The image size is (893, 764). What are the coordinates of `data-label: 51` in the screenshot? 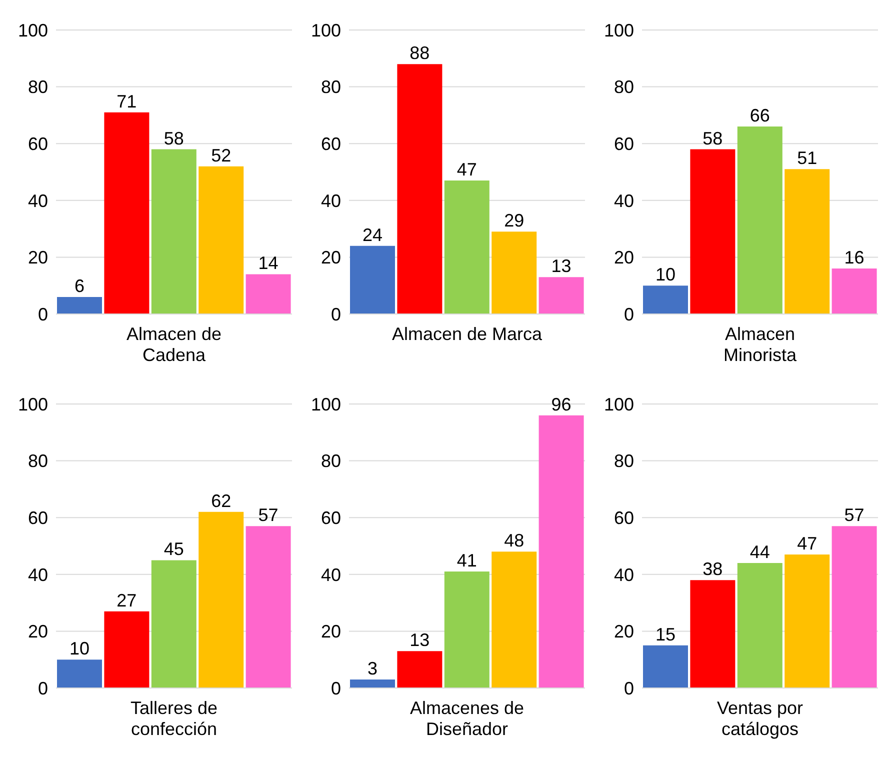 It's located at (807, 158).